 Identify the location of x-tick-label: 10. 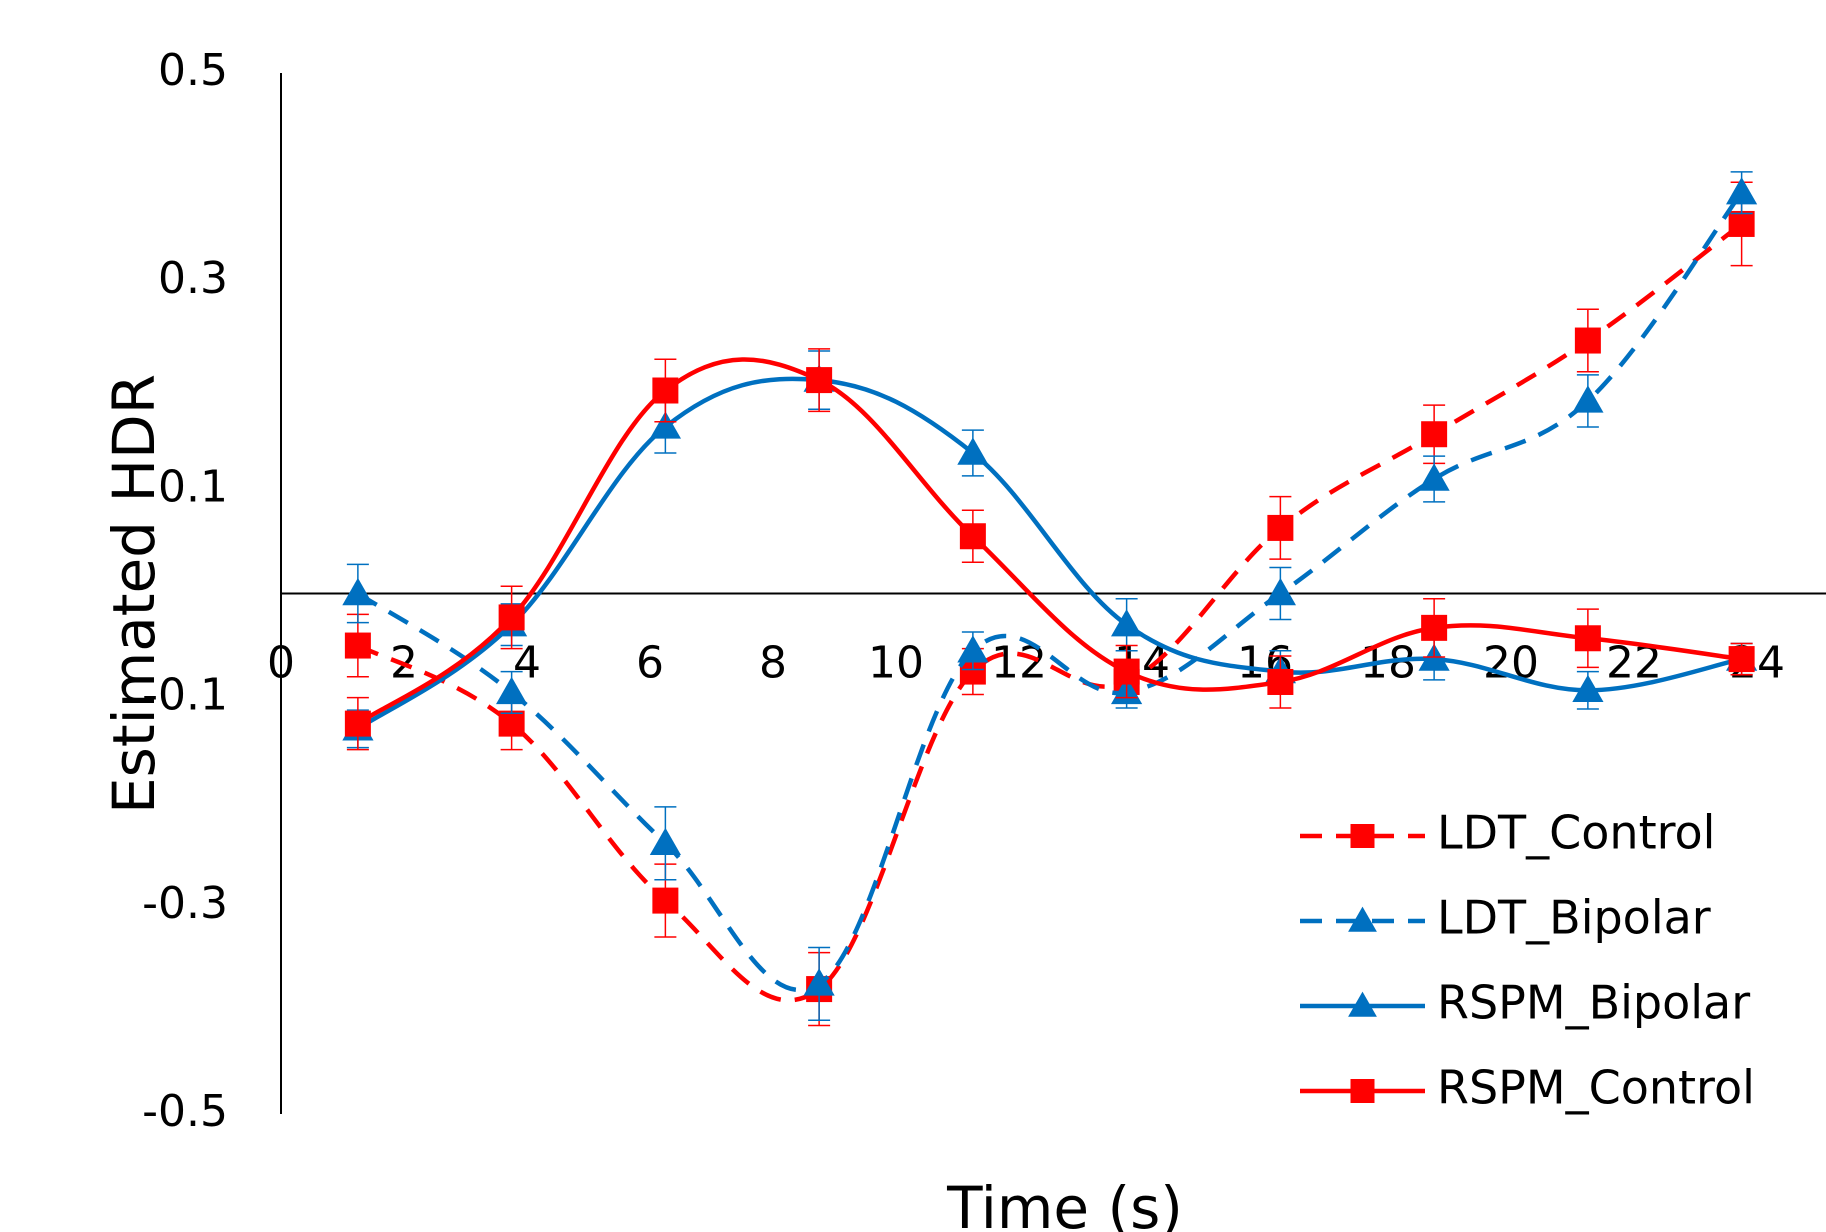
(896, 663).